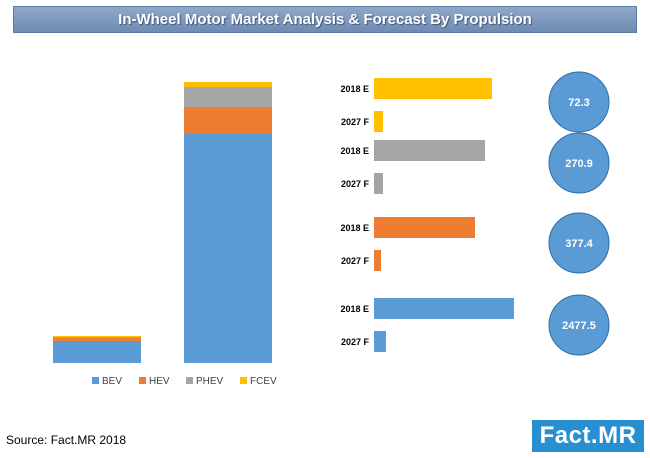 The width and height of the screenshot is (650, 458). What do you see at coordinates (354, 309) in the screenshot?
I see `hbar-label-bev-2018: 2018 E` at bounding box center [354, 309].